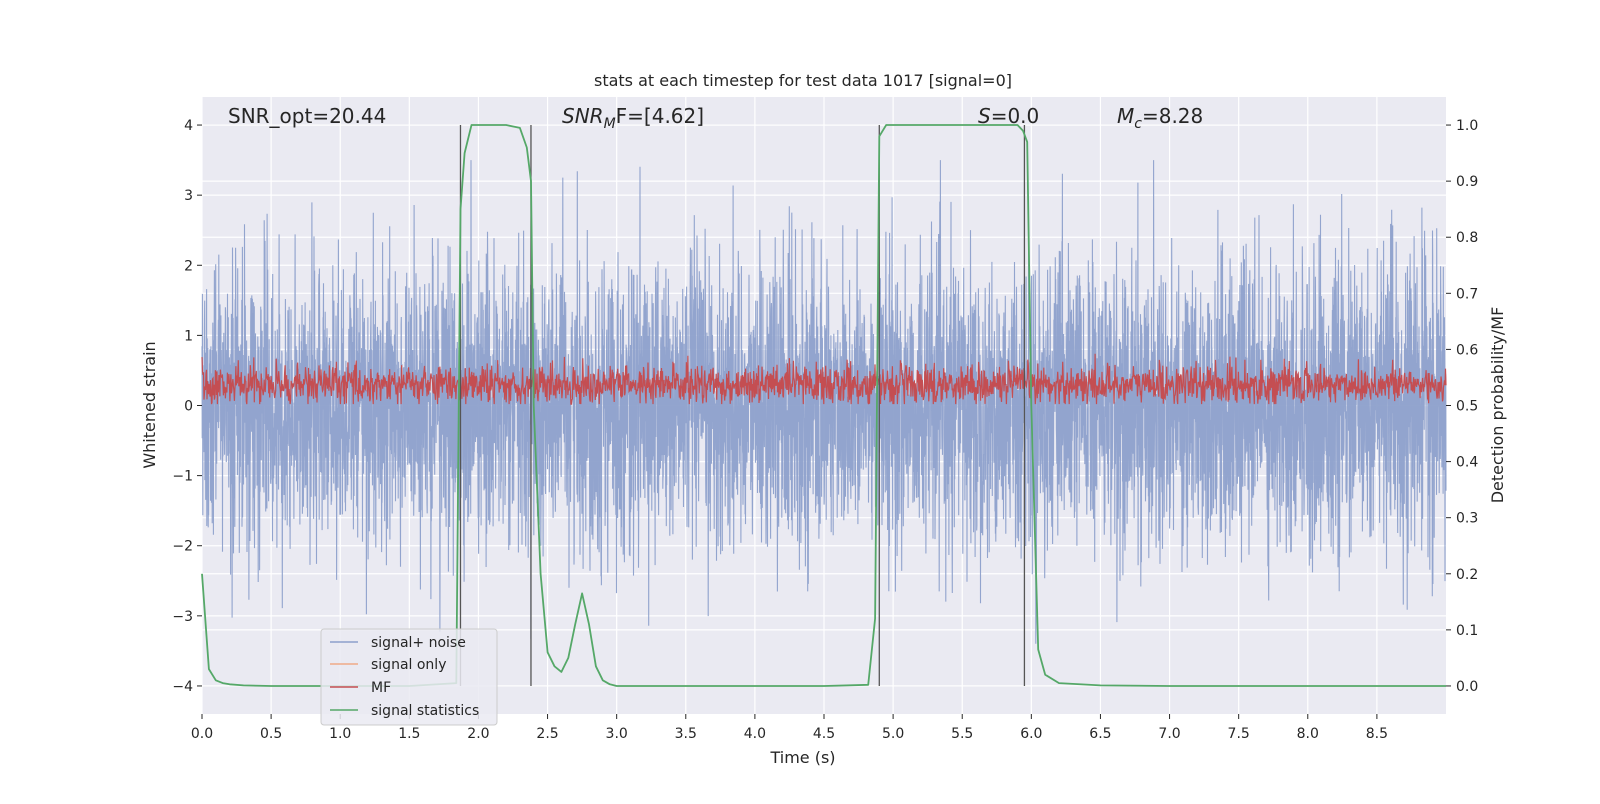 The image size is (1600, 804). What do you see at coordinates (1467, 238) in the screenshot?
I see `y2-tick-label: 0.8` at bounding box center [1467, 238].